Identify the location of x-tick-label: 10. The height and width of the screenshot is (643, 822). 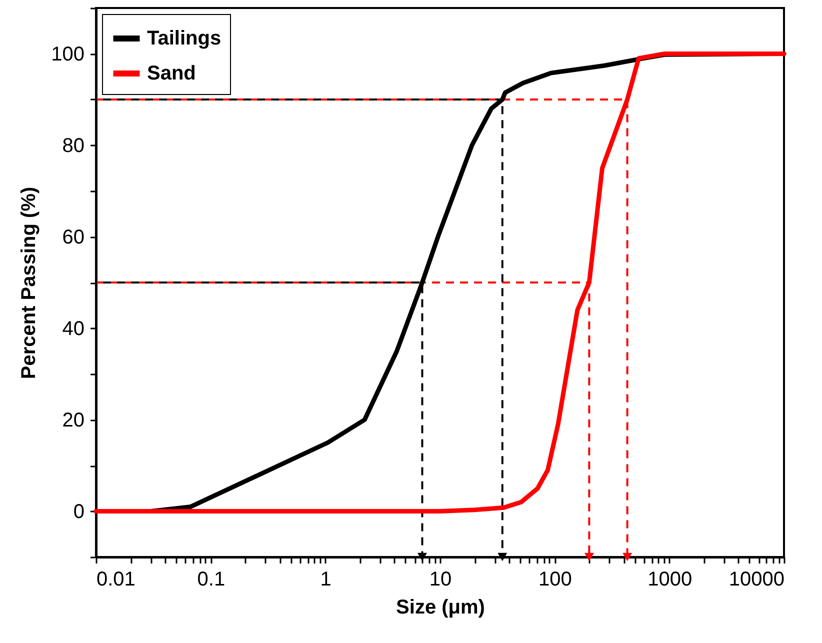
(440, 579).